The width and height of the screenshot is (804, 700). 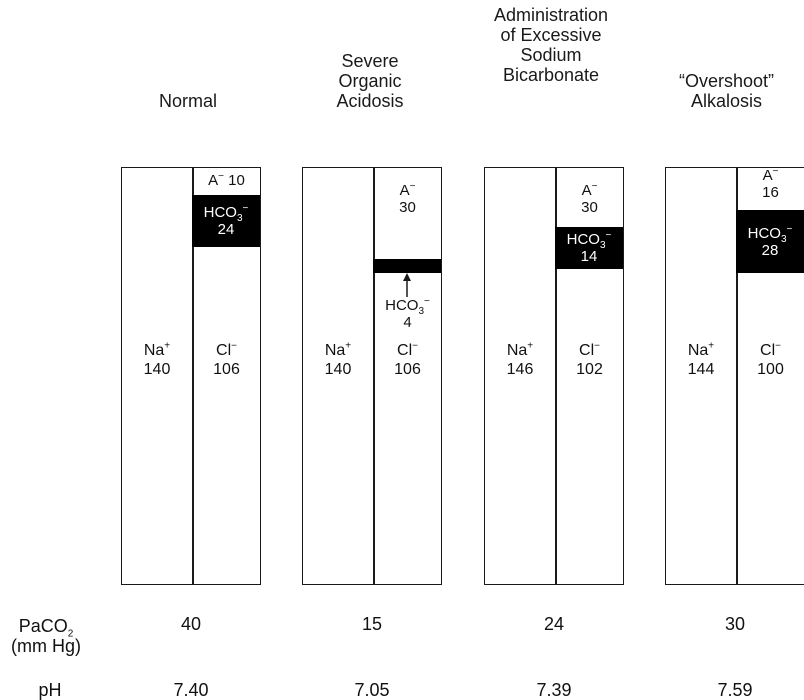 I want to click on heading-normal: Normal, so click(x=188, y=101).